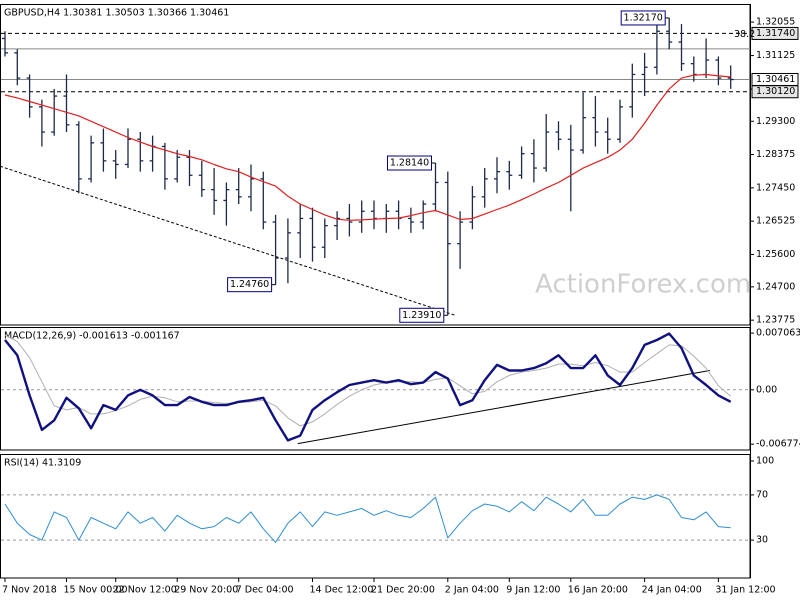  I want to click on x-tick-label: 7 Dec 04:00, so click(265, 590).